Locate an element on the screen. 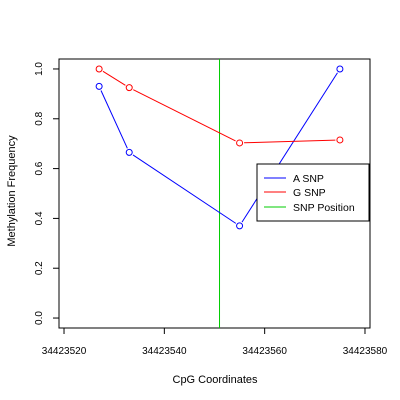  legend: A SNP G SNP SNP Position is located at coordinates (313, 192).